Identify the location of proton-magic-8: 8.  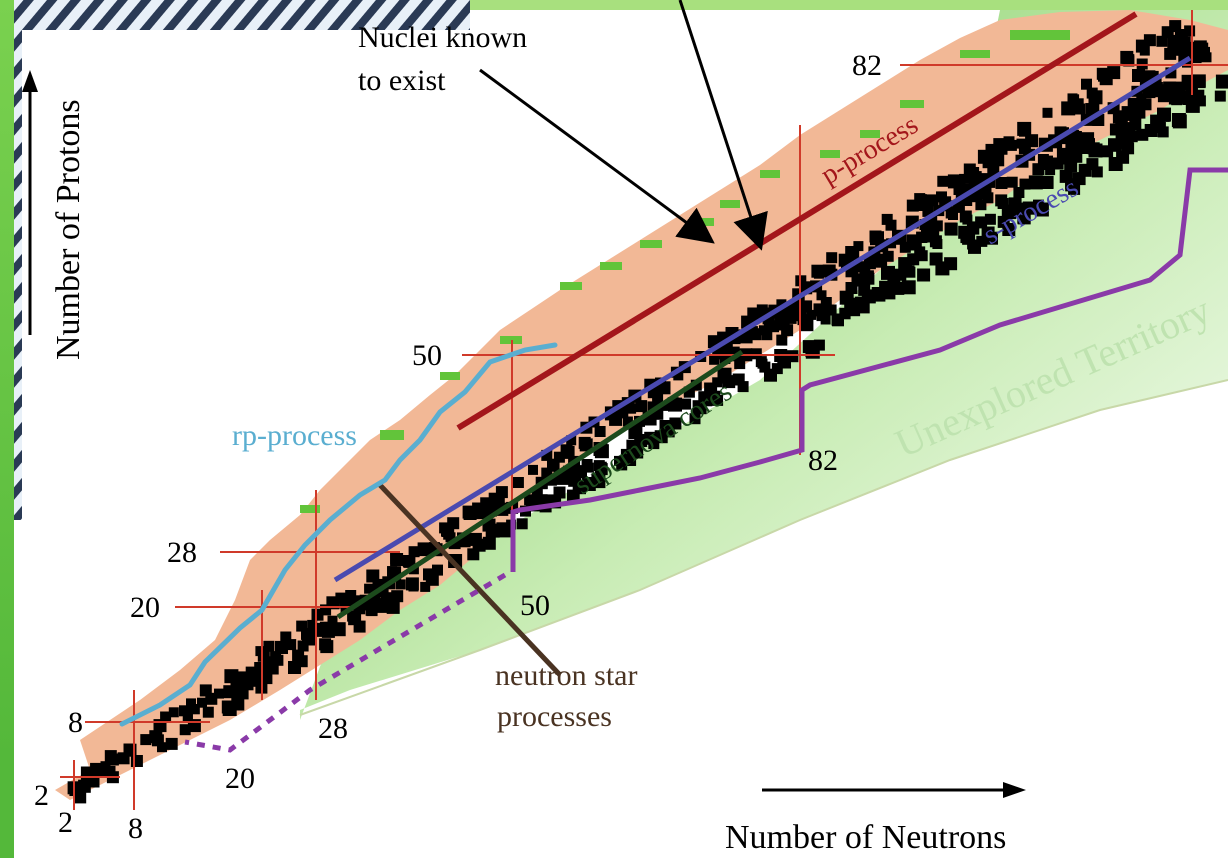
(75, 722).